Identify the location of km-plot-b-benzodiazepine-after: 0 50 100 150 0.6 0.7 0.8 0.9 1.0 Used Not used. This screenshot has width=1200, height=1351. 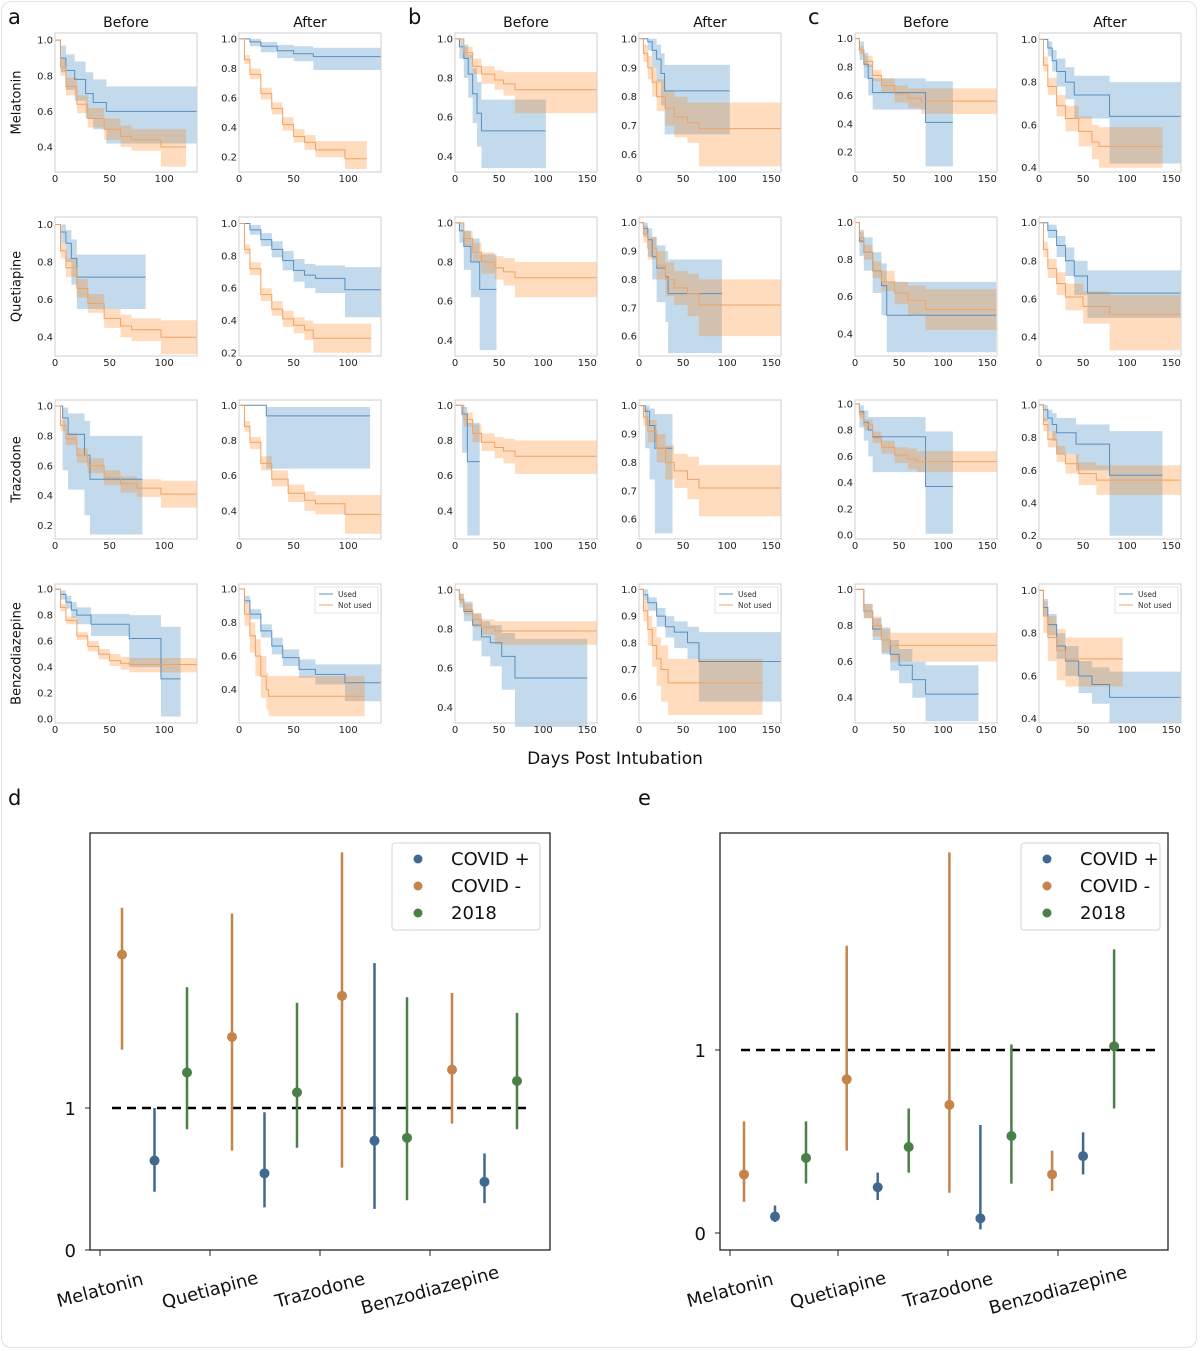
(701, 659).